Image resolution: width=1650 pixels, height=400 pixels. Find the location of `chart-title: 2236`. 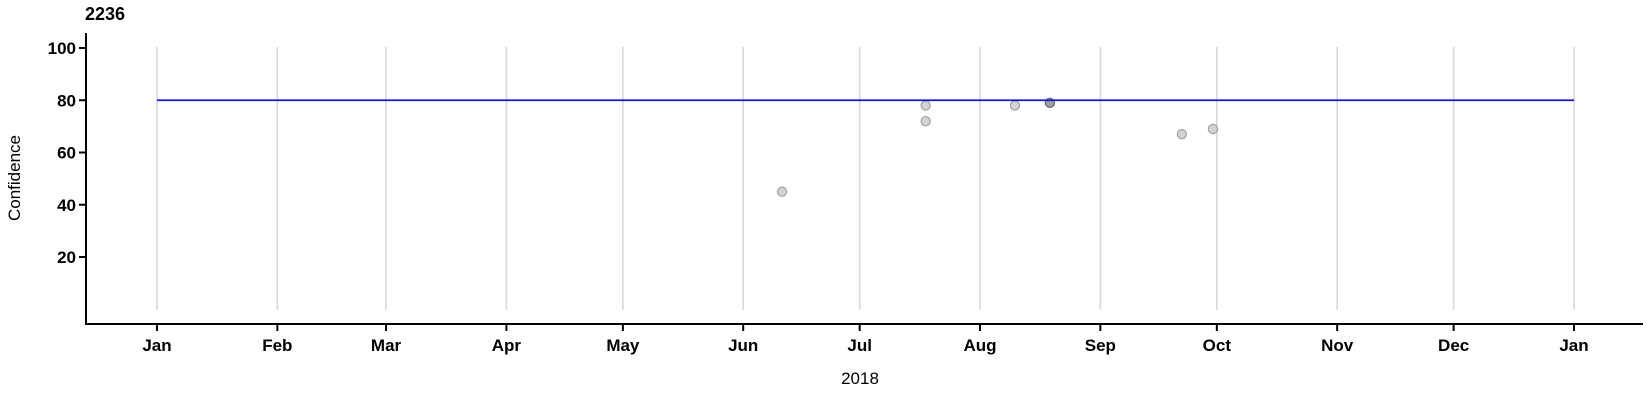

chart-title: 2236 is located at coordinates (105, 14).